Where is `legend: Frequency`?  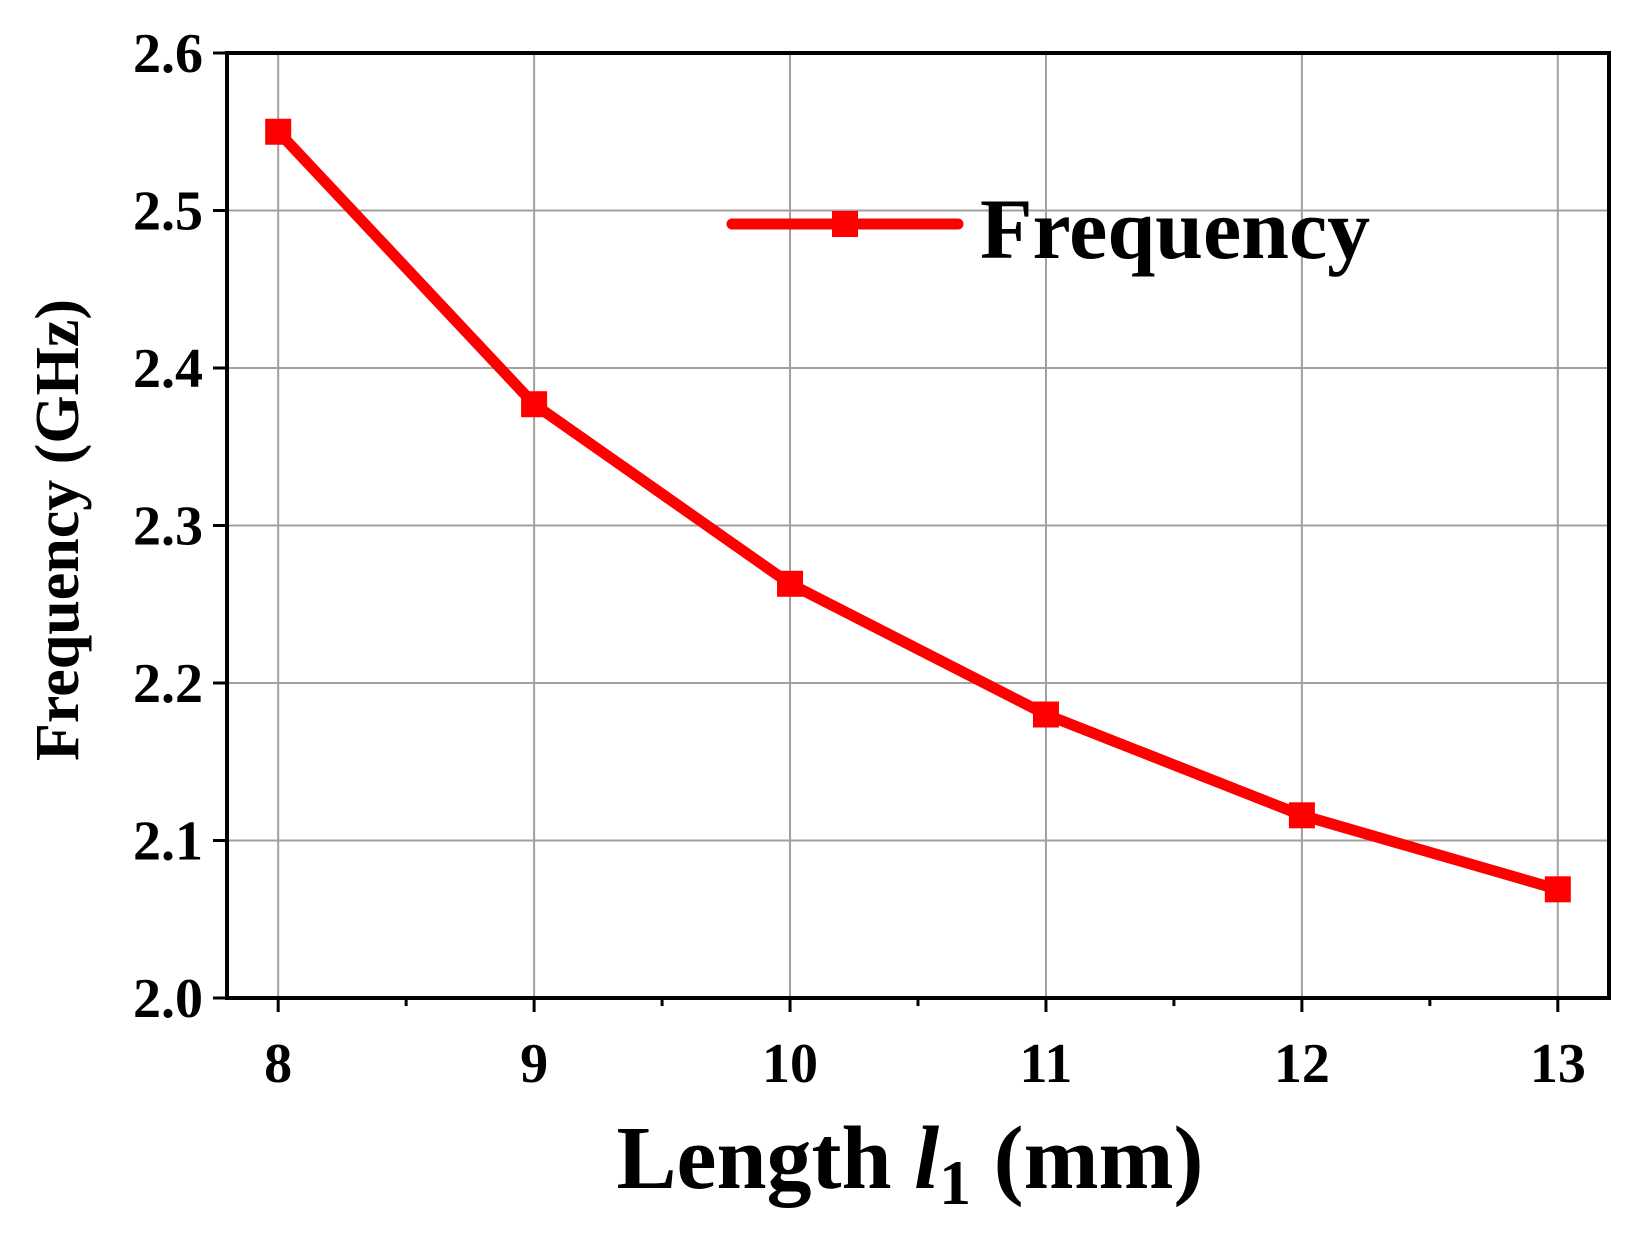
legend: Frequency is located at coordinates (1048, 229).